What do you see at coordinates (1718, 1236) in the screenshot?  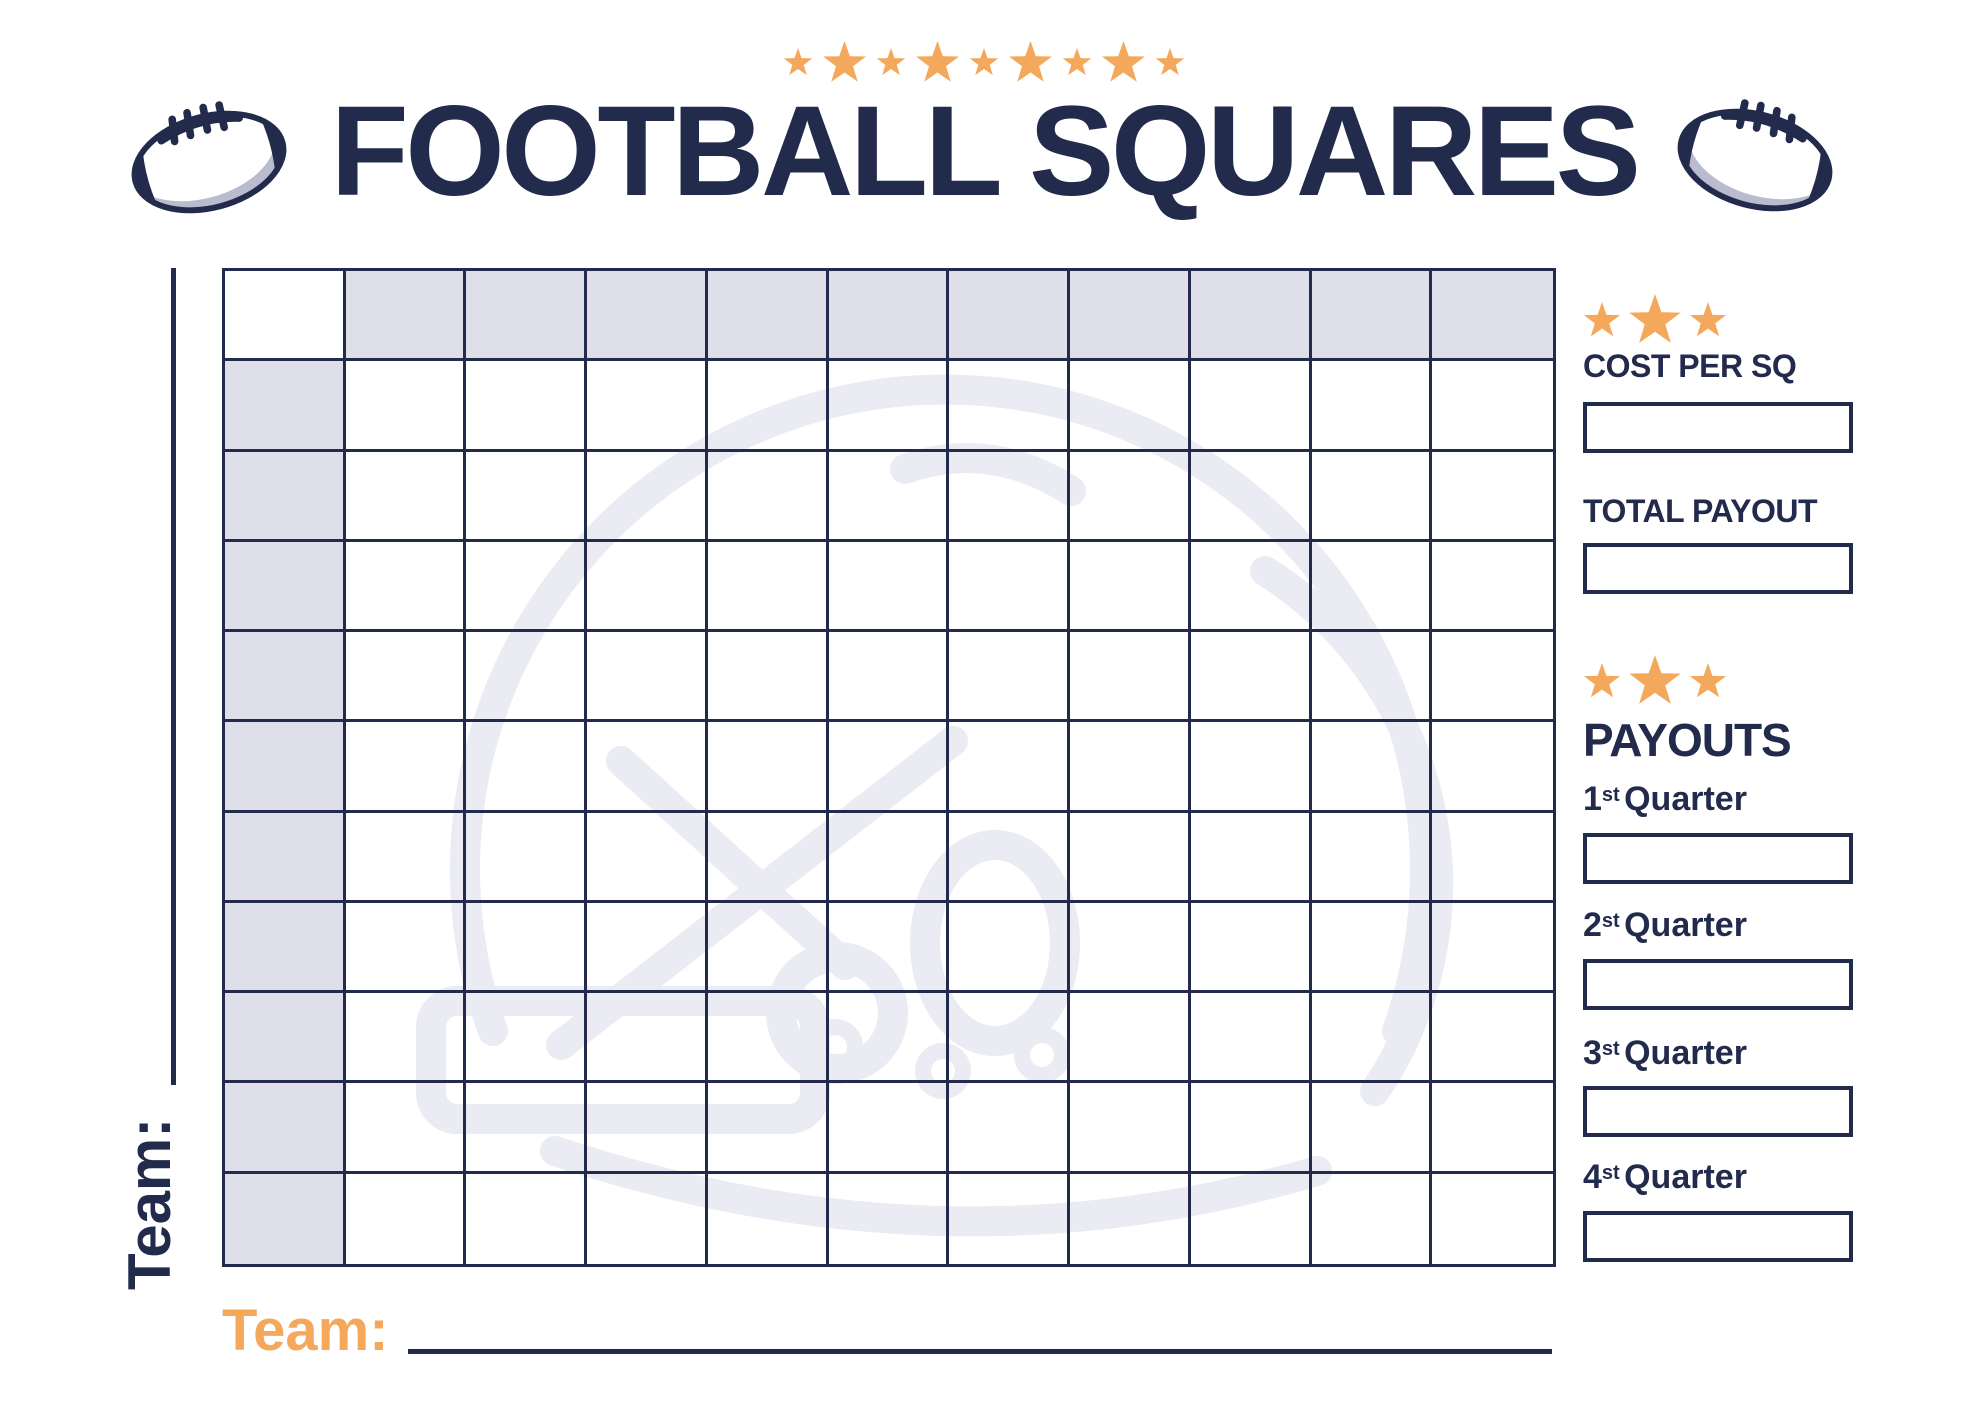 I see `quarter-4-input` at bounding box center [1718, 1236].